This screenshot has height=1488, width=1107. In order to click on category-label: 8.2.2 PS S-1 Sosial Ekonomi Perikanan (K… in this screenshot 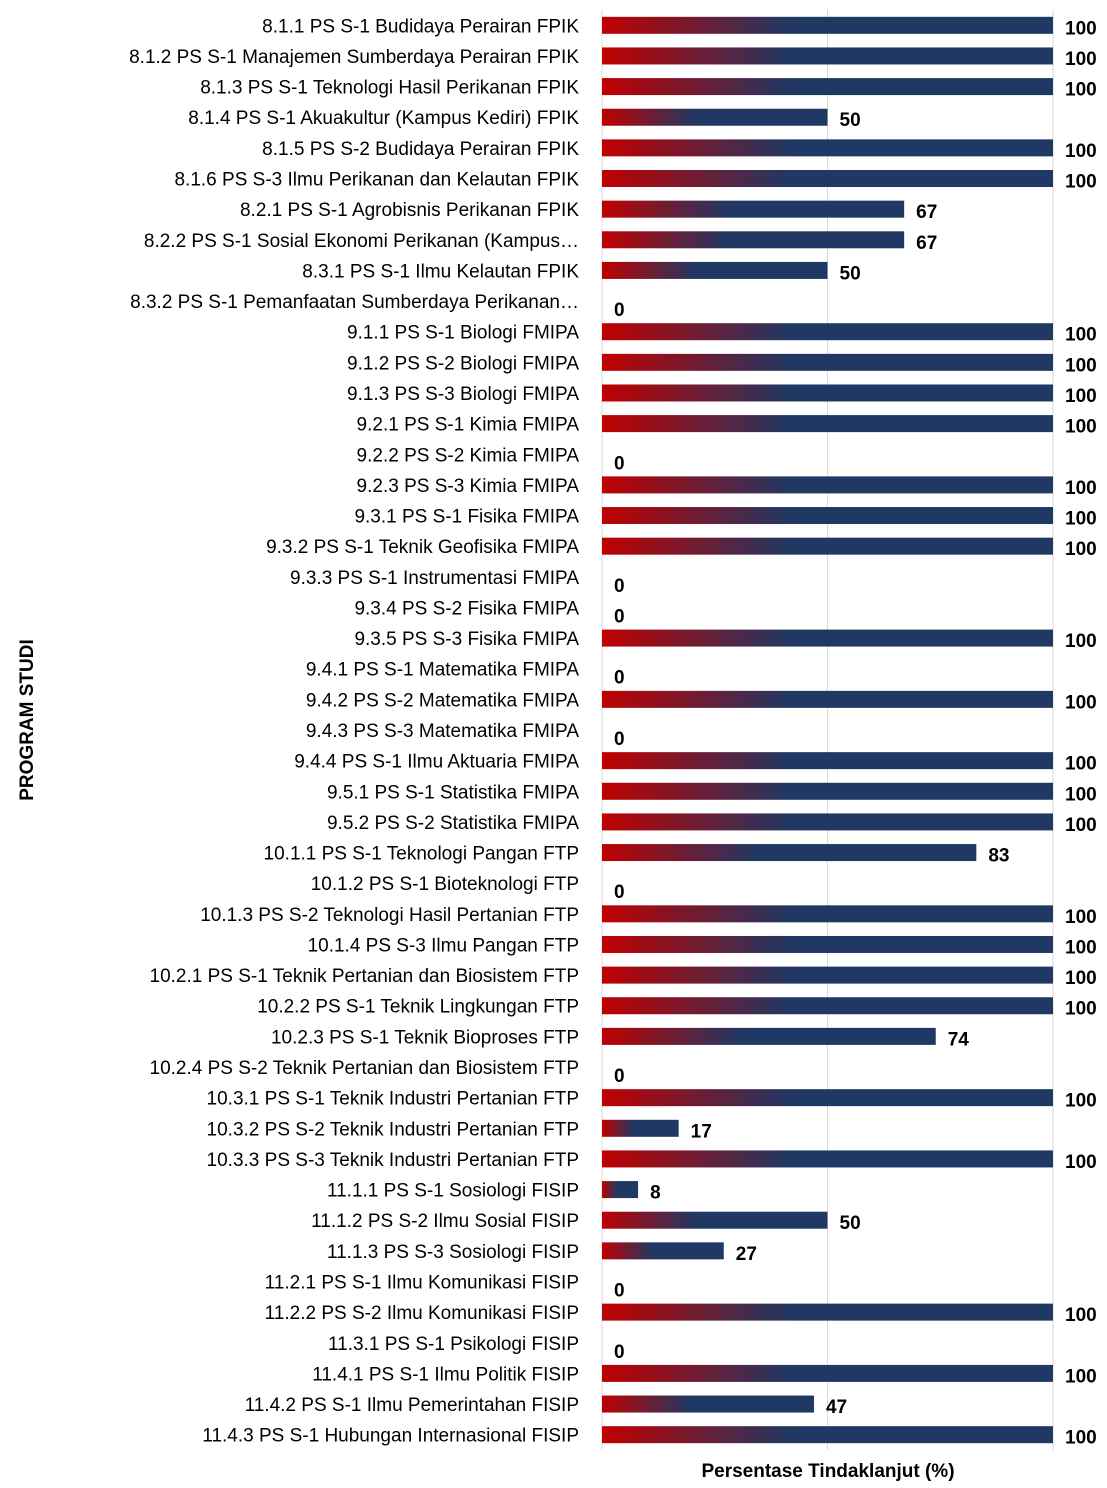, I will do `click(361, 241)`.